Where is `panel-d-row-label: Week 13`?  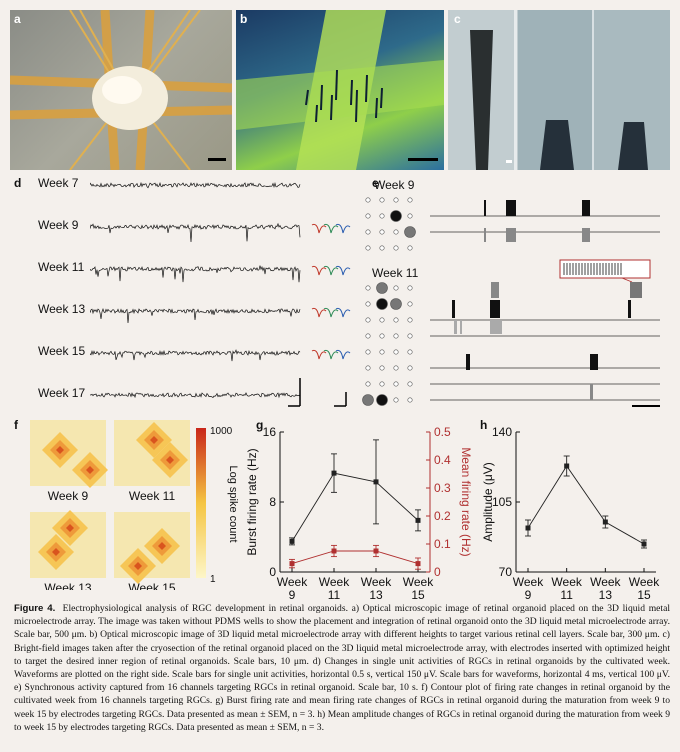 panel-d-row-label: Week 13 is located at coordinates (62, 309).